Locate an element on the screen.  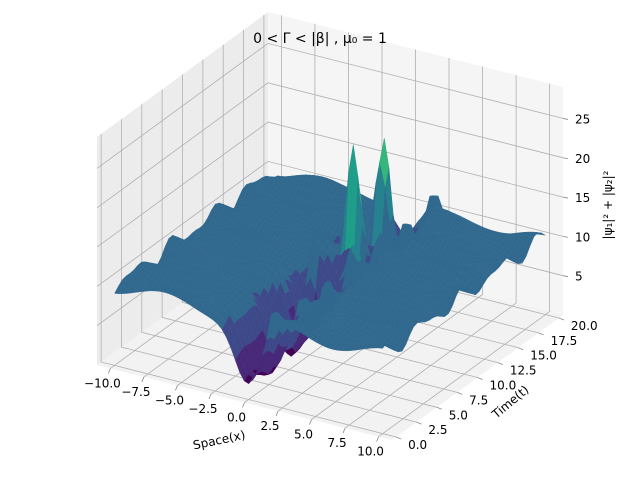
x-axis-label: Space(x) is located at coordinates (219, 440).